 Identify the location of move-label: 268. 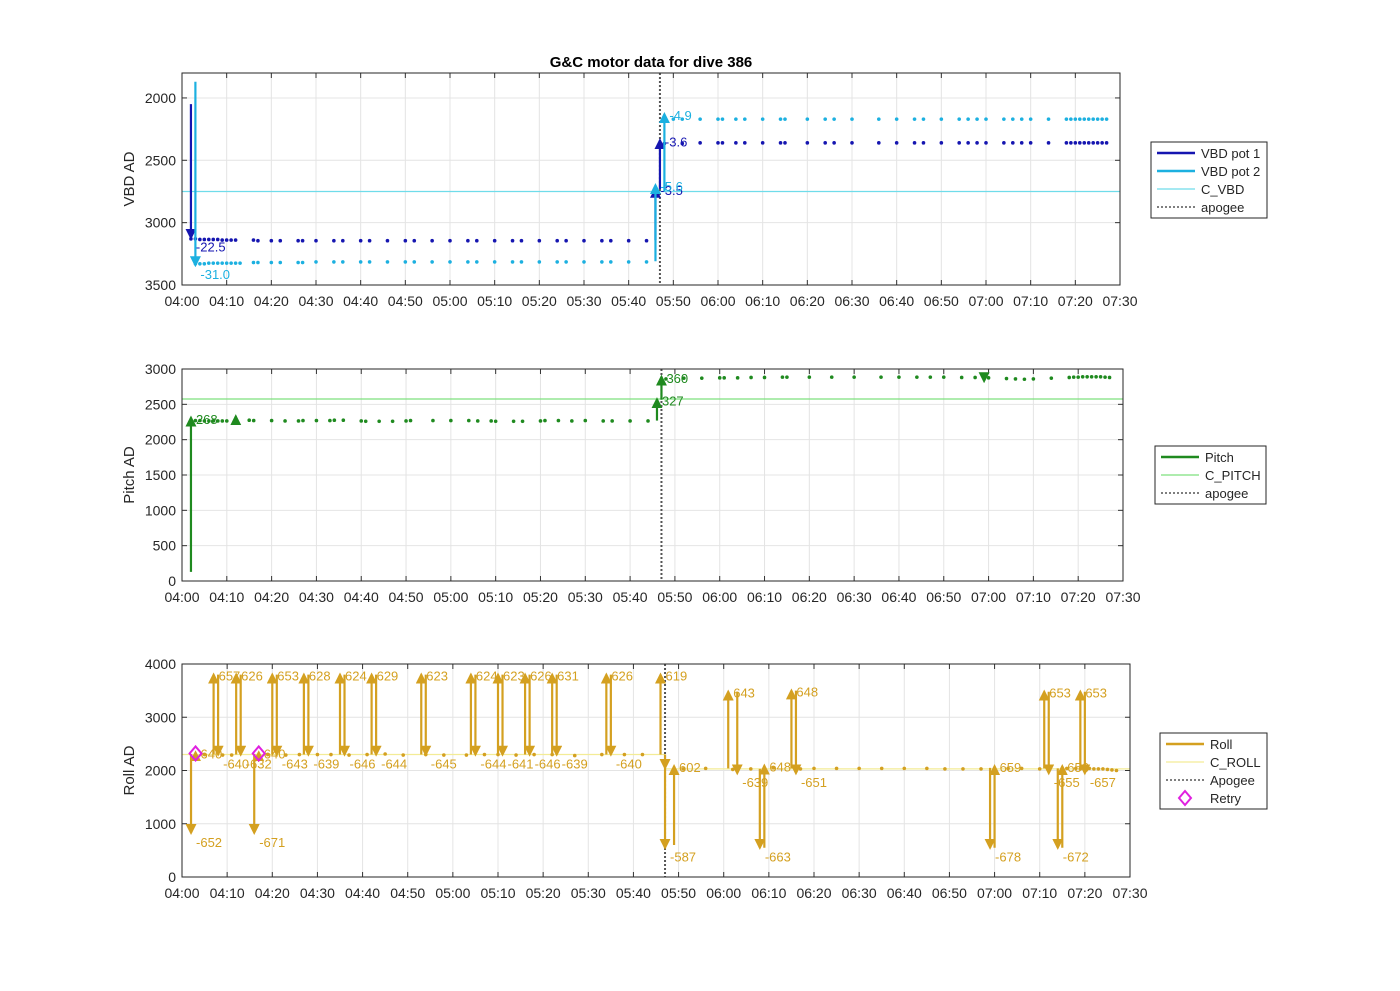
(207, 419).